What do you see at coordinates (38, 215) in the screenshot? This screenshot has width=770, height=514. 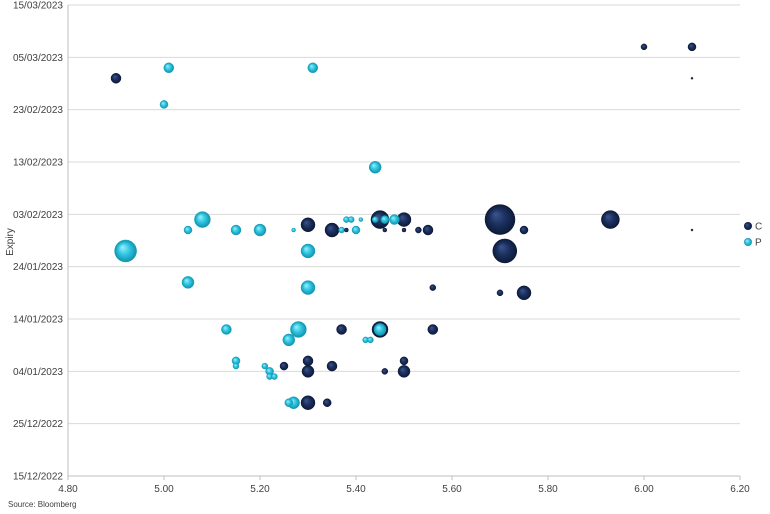 I see `y-tick-label: 03/02/2023` at bounding box center [38, 215].